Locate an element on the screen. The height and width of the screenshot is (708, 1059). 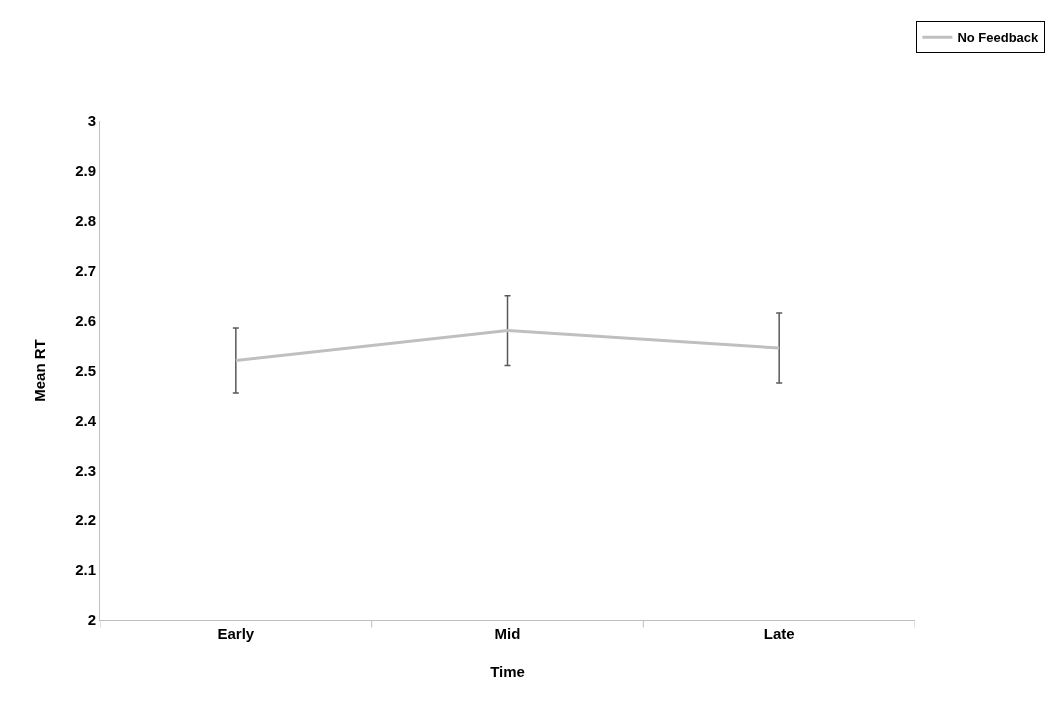
y-tick-label: 2.2 is located at coordinates (85, 520).